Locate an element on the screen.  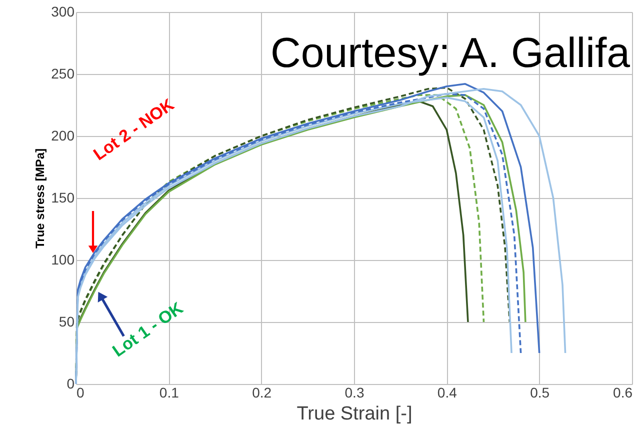
y-tick-label: 300 is located at coordinates (63, 12).